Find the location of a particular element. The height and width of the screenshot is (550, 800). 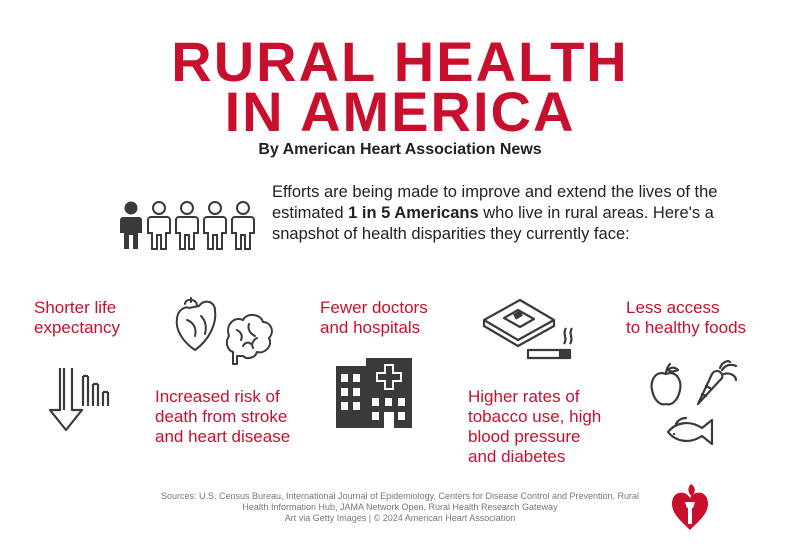

disparity-line: Increased risk of is located at coordinates (217, 396).